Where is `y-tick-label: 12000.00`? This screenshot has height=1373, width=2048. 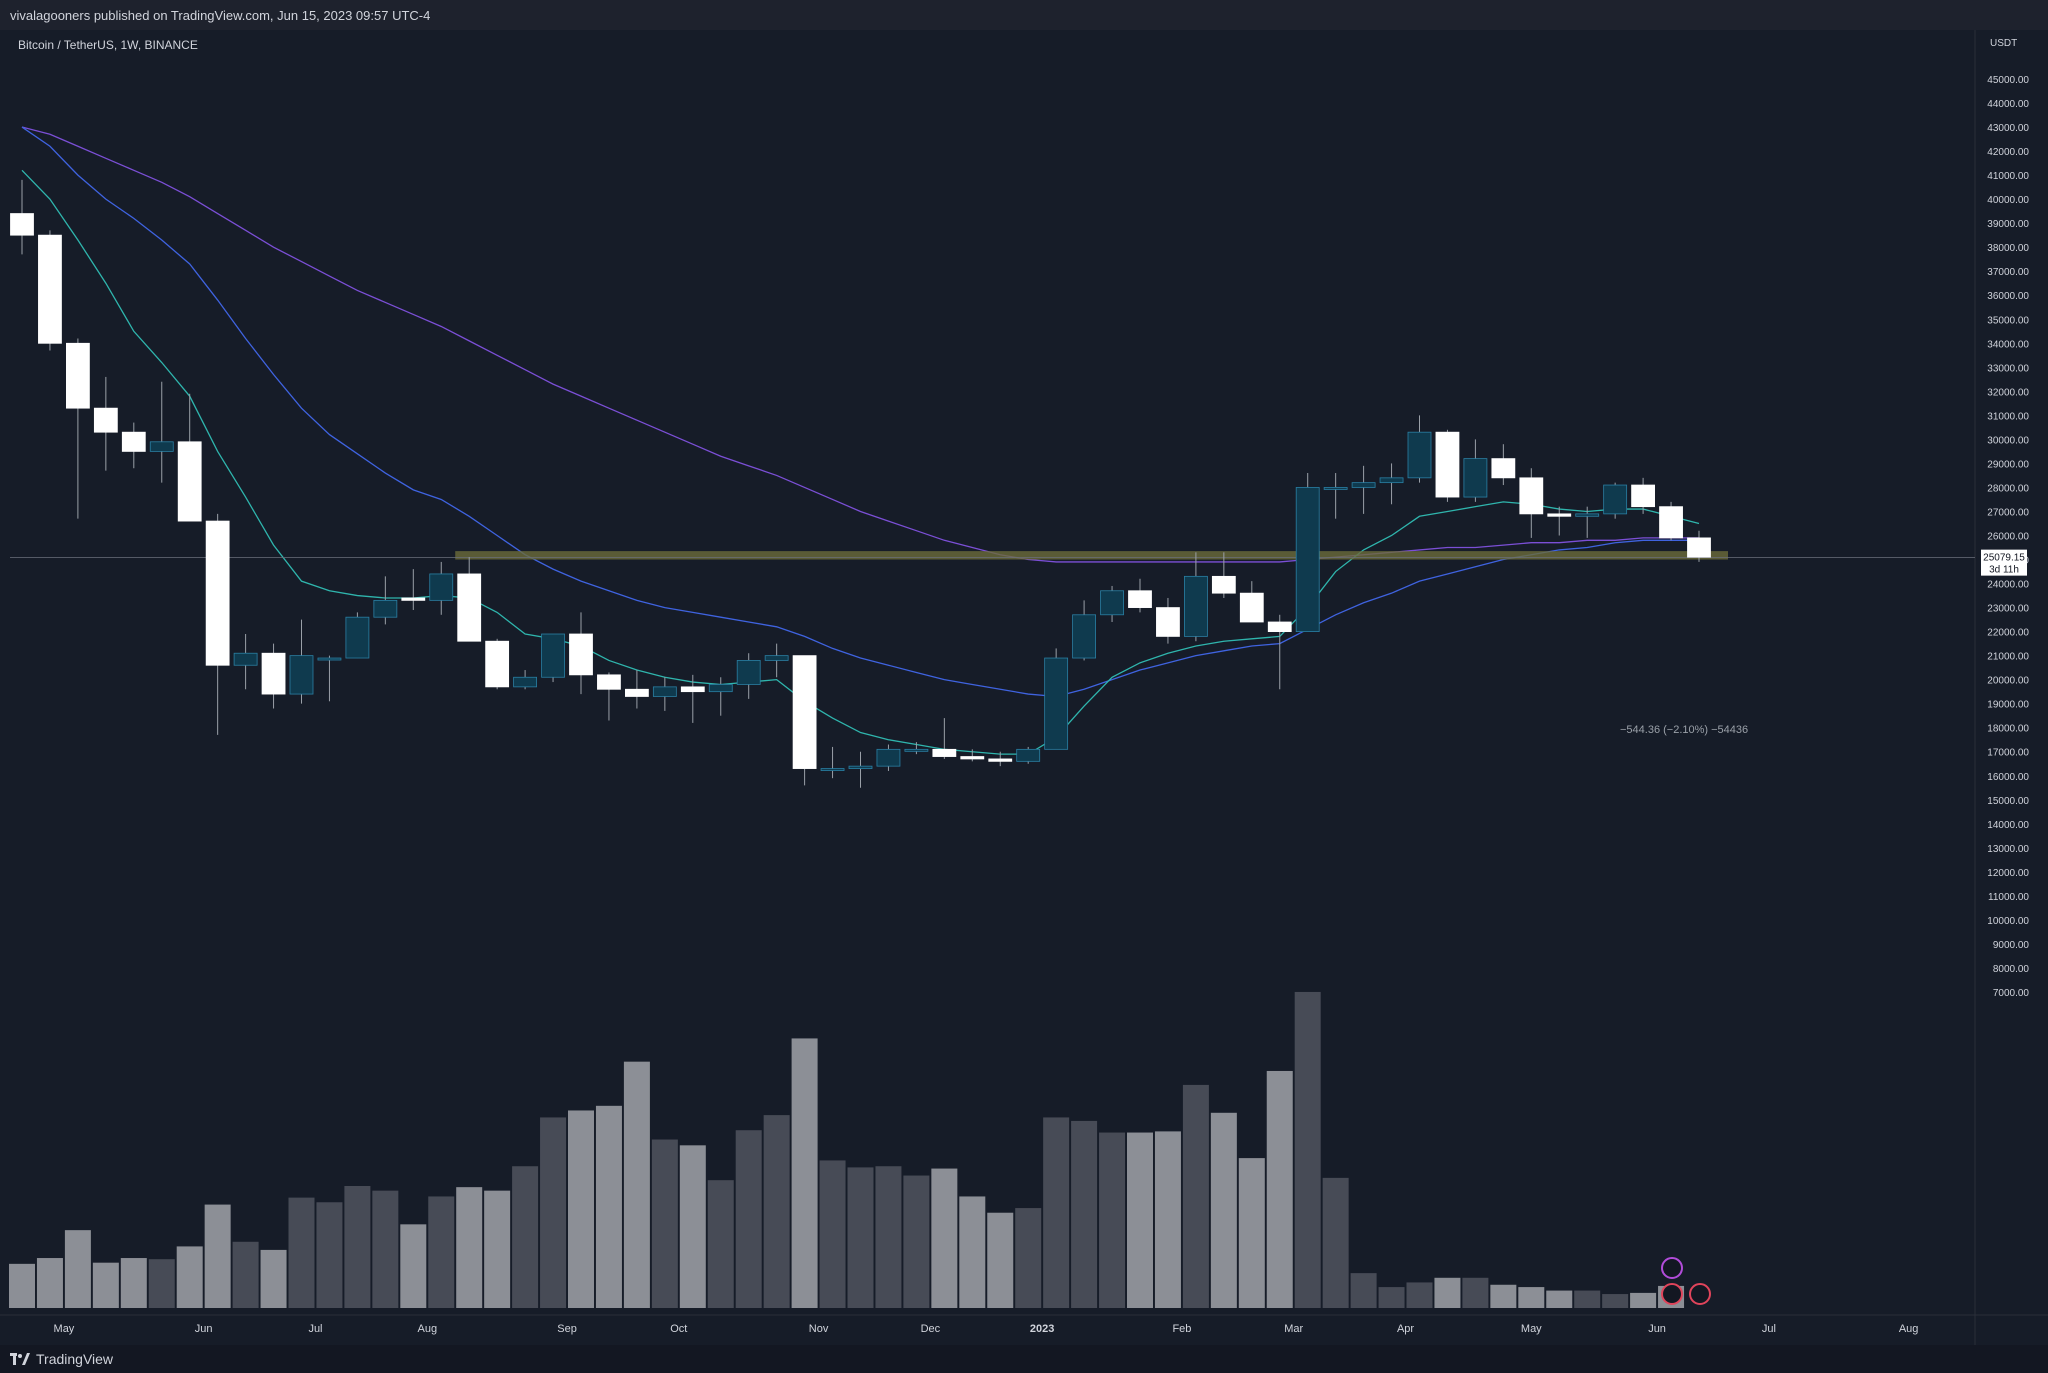 y-tick-label: 12000.00 is located at coordinates (2008, 873).